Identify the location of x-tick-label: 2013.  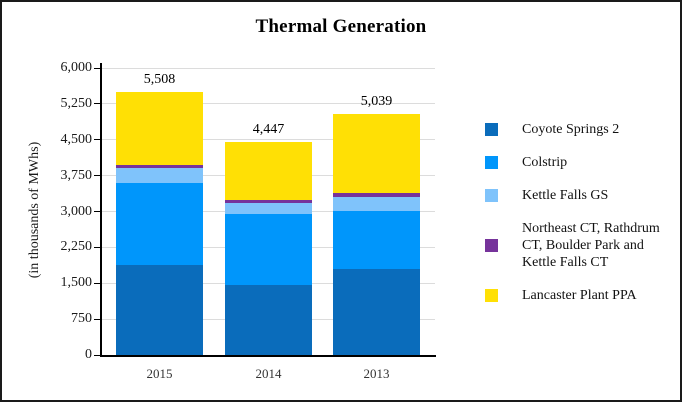
(376, 373).